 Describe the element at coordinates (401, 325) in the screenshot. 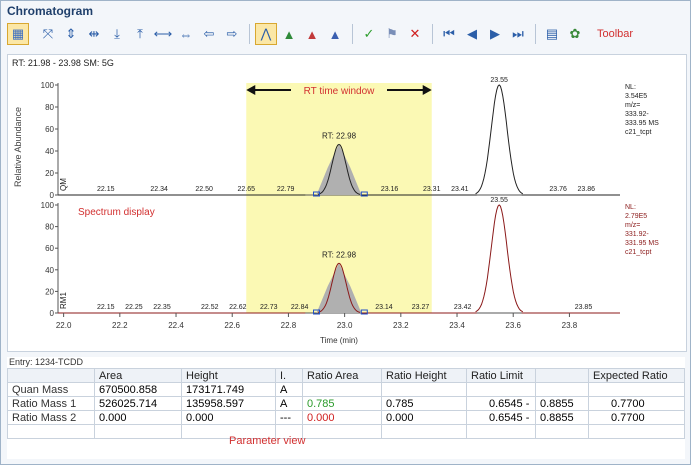

I see `x-tick-label: 23.2` at that location.